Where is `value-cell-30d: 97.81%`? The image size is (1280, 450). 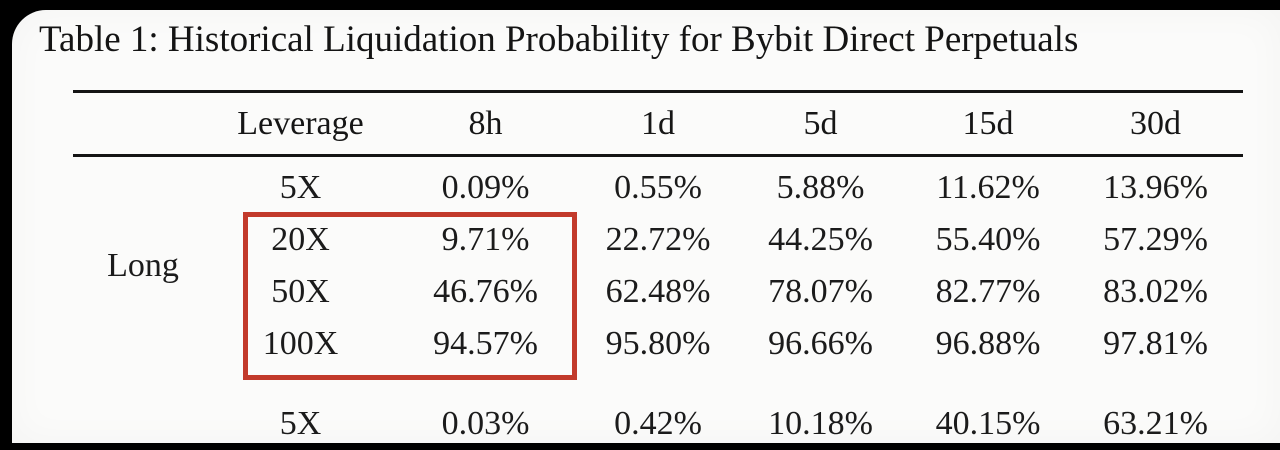
value-cell-30d: 97.81% is located at coordinates (1155, 343).